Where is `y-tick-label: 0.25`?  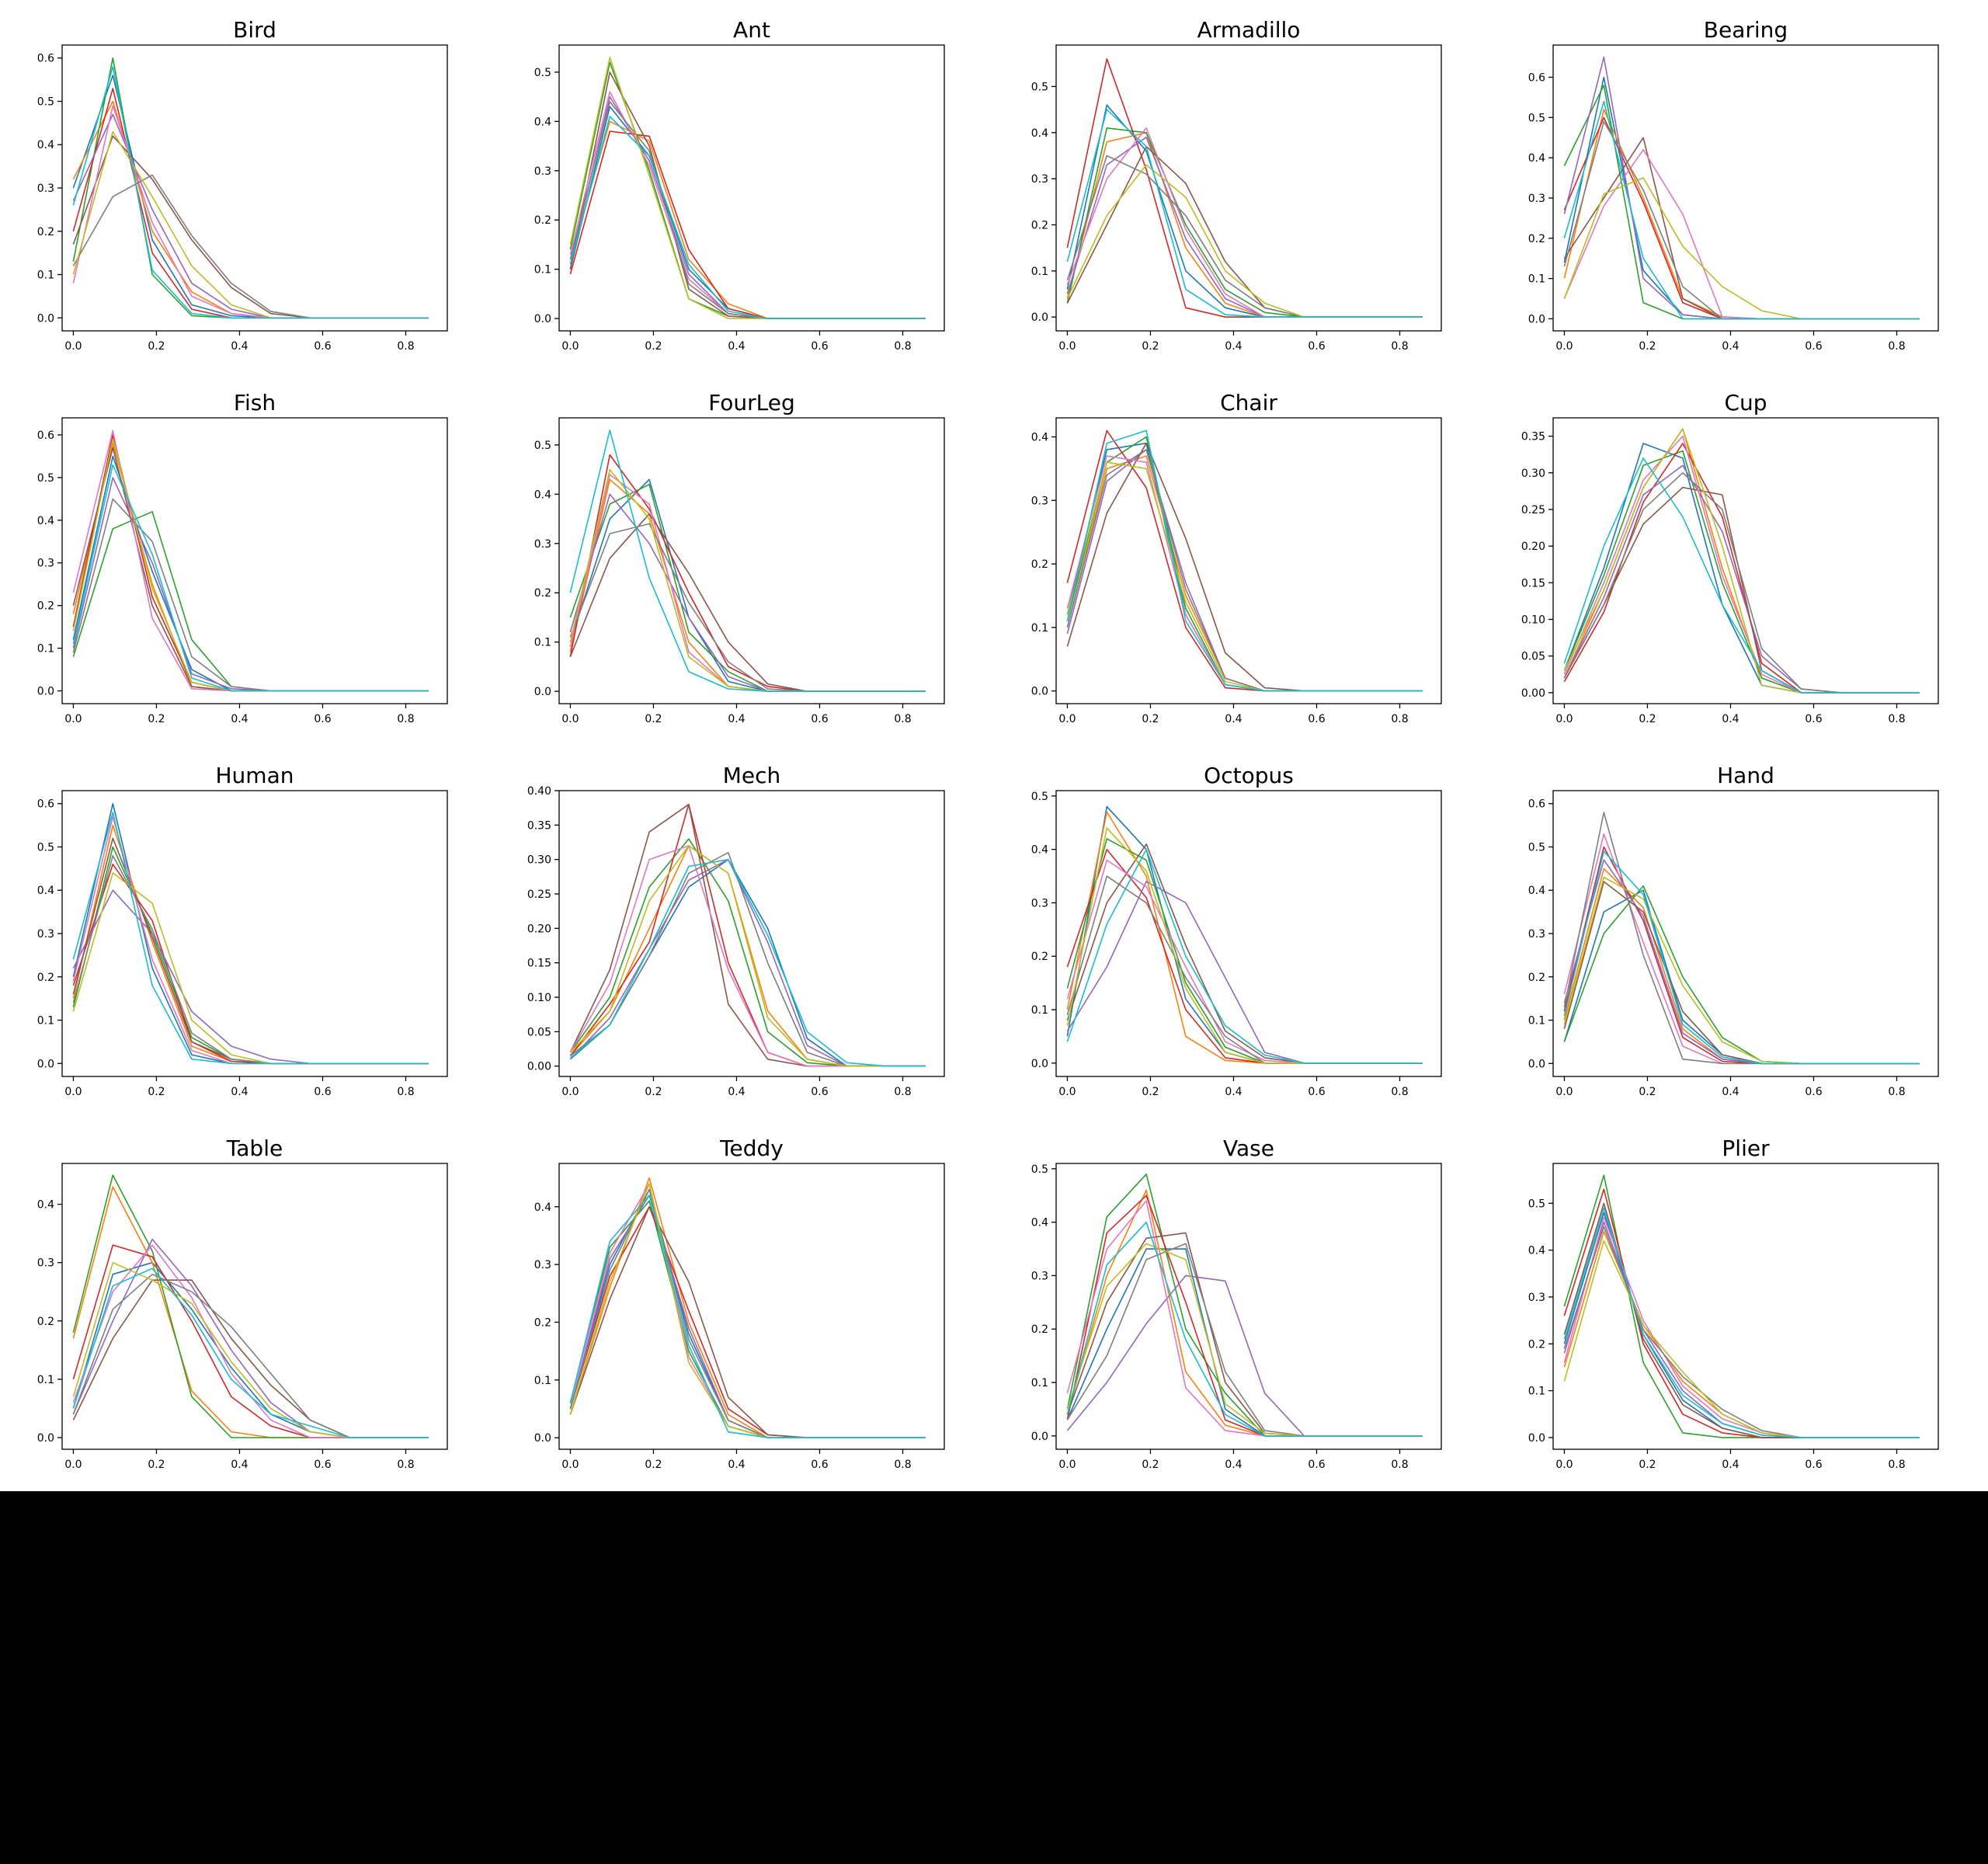
y-tick-label: 0.25 is located at coordinates (1533, 510).